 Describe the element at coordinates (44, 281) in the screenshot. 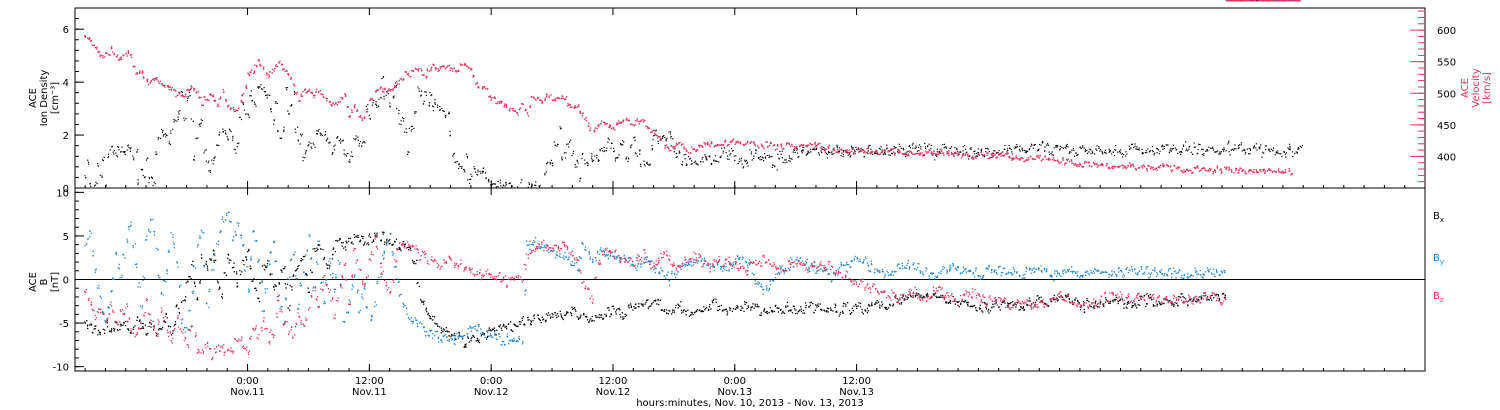

I see `bottom-left-title-line2: B` at that location.